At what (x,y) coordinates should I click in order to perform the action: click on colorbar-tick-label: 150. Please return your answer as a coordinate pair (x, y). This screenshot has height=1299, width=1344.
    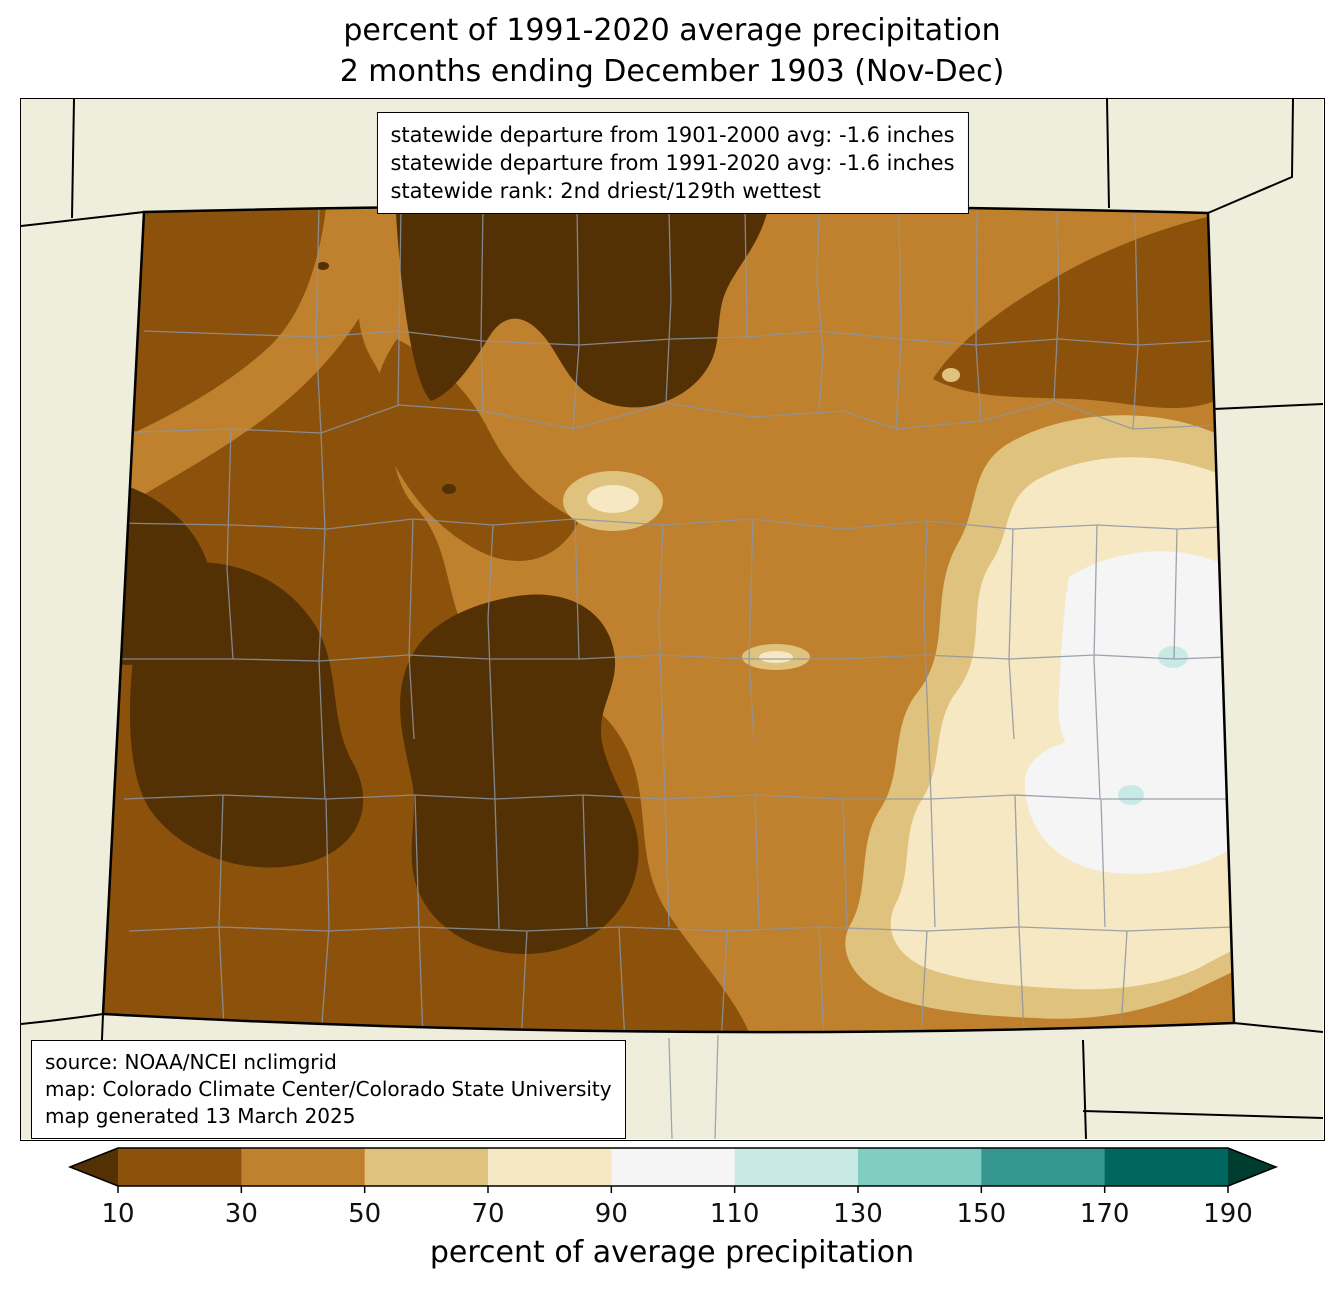
    Looking at the image, I should click on (982, 1214).